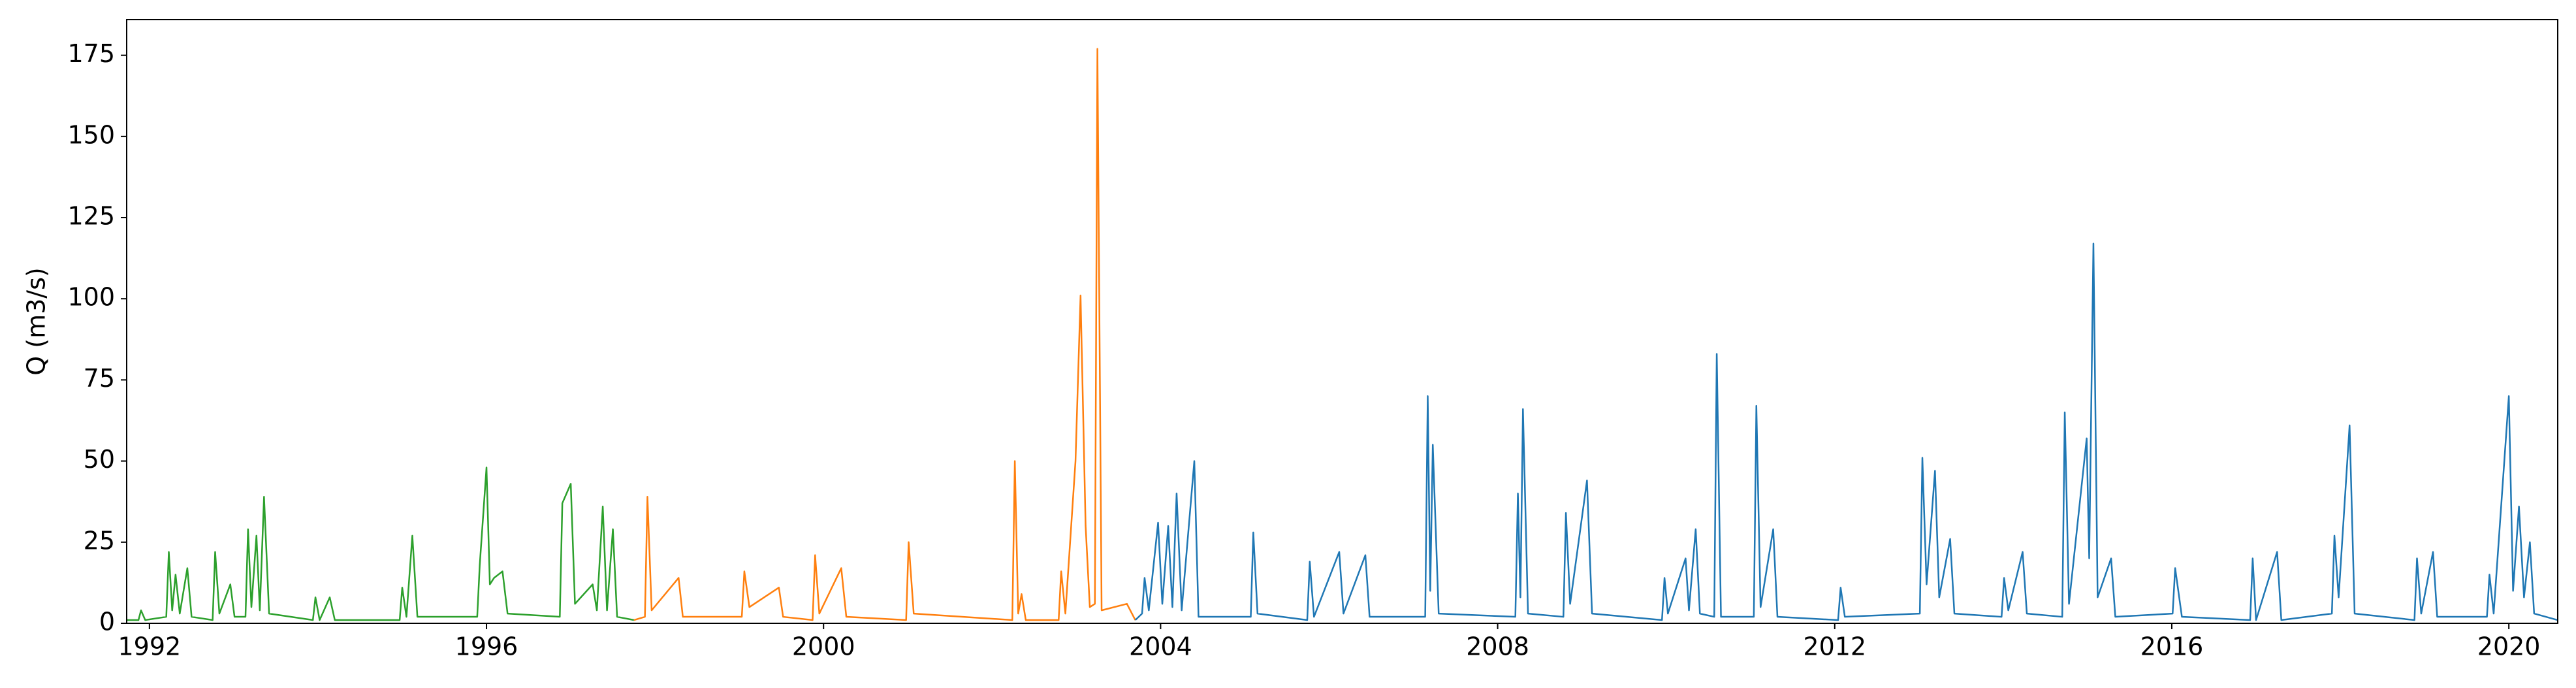 The width and height of the screenshot is (2576, 688). What do you see at coordinates (2172, 646) in the screenshot?
I see `x-tick-label: 2016` at bounding box center [2172, 646].